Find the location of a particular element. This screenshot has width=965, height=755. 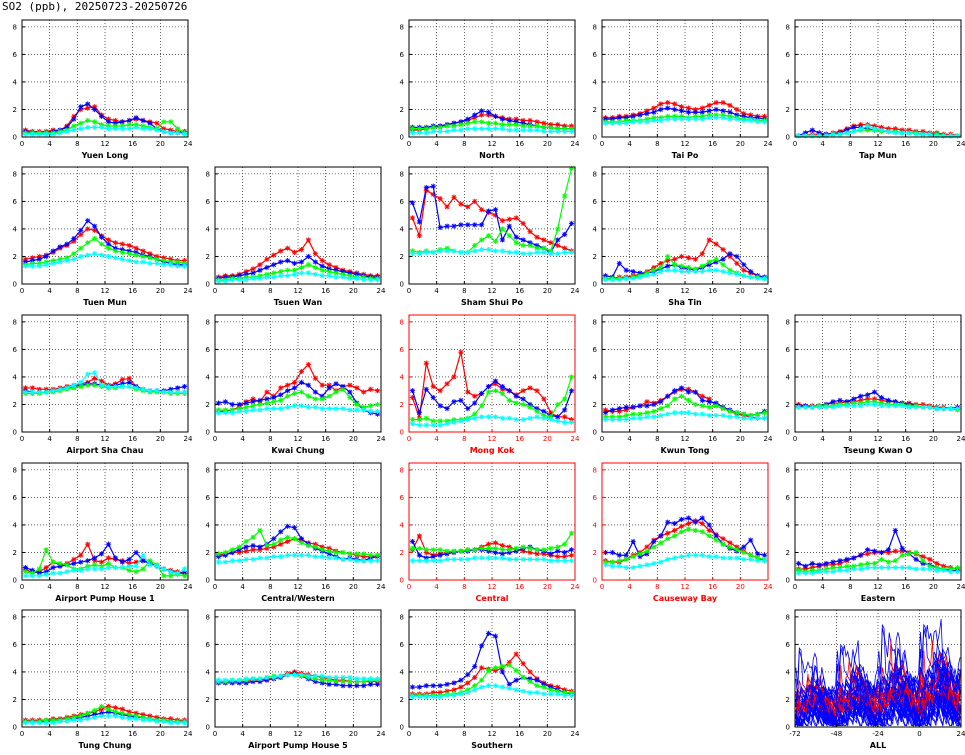

panel-mong-kok-label: Mong Kok is located at coordinates (492, 450).